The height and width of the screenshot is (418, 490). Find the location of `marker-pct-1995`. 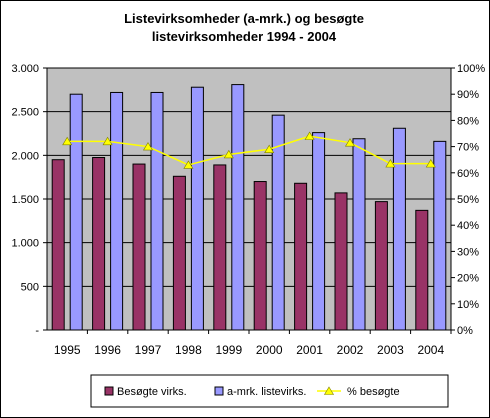

marker-pct-1995 is located at coordinates (67, 141).